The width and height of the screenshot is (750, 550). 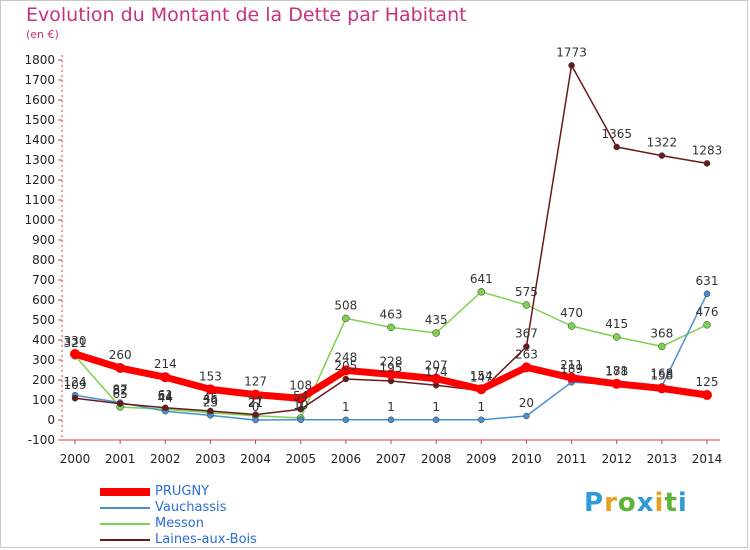 I want to click on x-tick-label: 2013, so click(x=662, y=459).